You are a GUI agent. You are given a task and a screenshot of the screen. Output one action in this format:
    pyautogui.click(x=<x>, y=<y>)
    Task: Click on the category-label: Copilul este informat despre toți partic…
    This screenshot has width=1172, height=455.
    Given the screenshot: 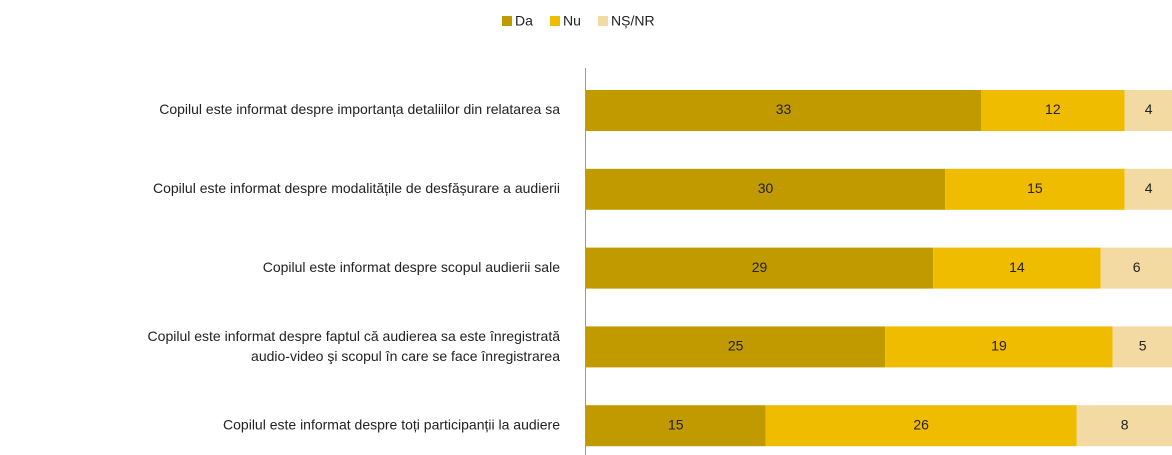 What is the action you would take?
    pyautogui.click(x=391, y=424)
    